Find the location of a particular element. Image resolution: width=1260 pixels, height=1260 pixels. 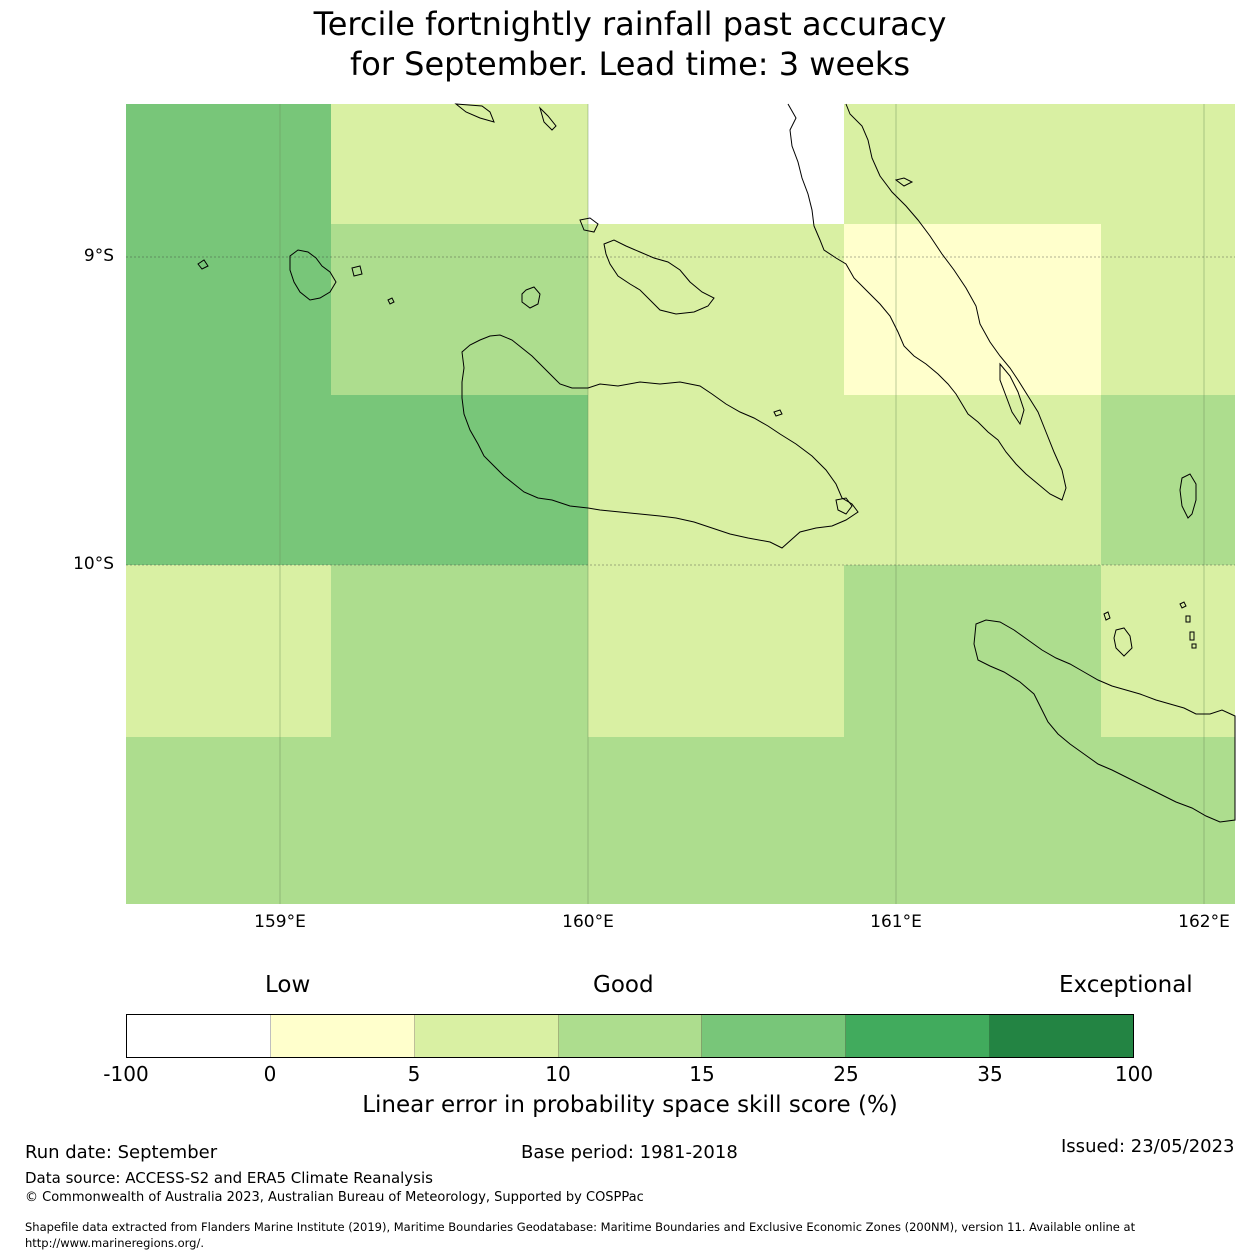

grid-cell-r1-c4 is located at coordinates (1168, 309).